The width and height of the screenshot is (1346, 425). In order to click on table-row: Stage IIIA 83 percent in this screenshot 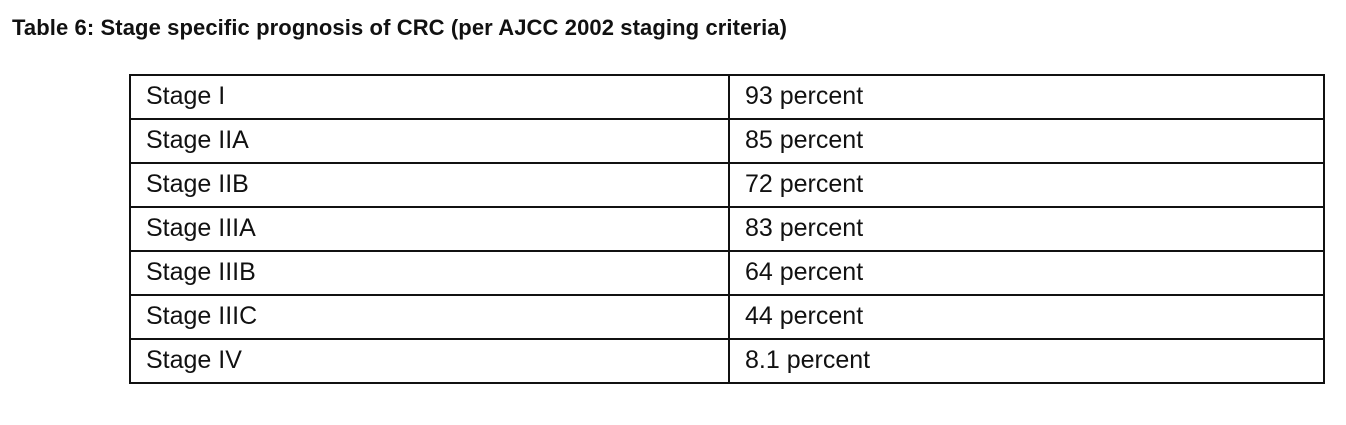, I will do `click(727, 229)`.